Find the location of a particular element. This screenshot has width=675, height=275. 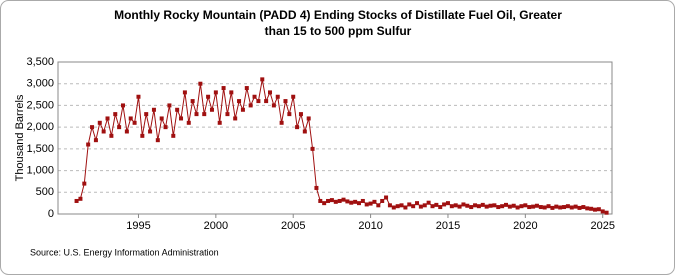

y-axis-title: Thousand Barrels is located at coordinates (20, 137).